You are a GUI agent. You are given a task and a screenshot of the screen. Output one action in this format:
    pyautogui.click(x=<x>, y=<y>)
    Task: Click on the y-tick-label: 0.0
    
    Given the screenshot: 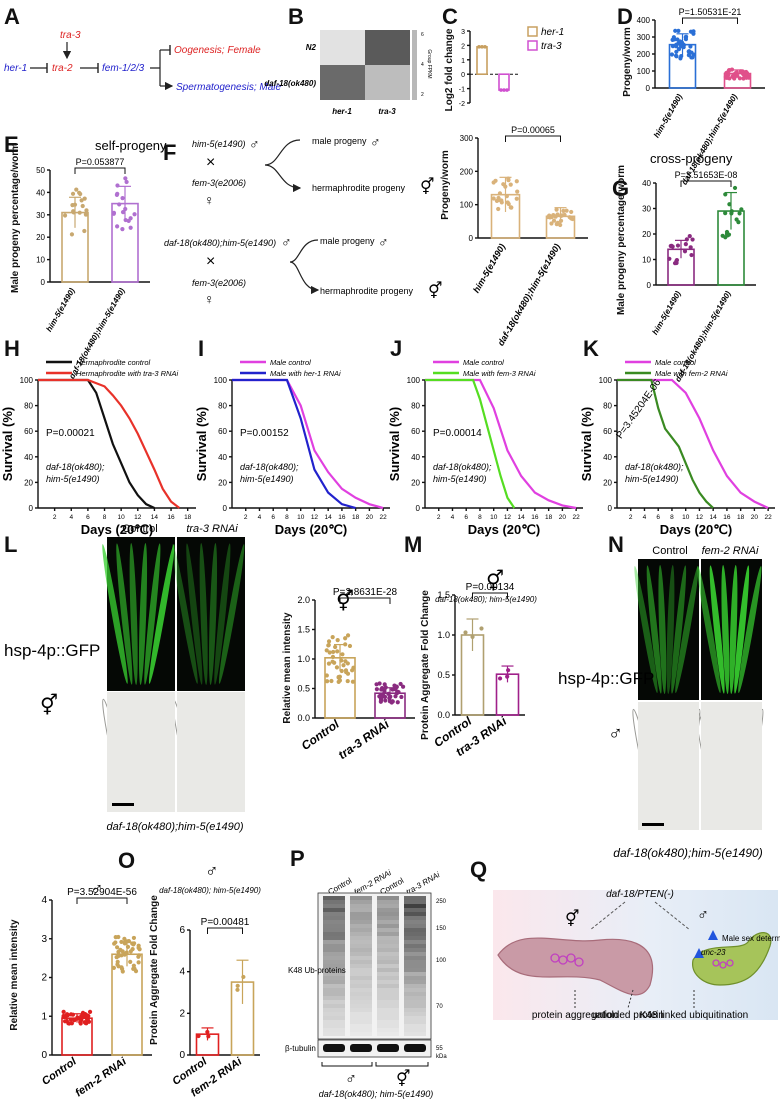 What is the action you would take?
    pyautogui.click(x=303, y=718)
    